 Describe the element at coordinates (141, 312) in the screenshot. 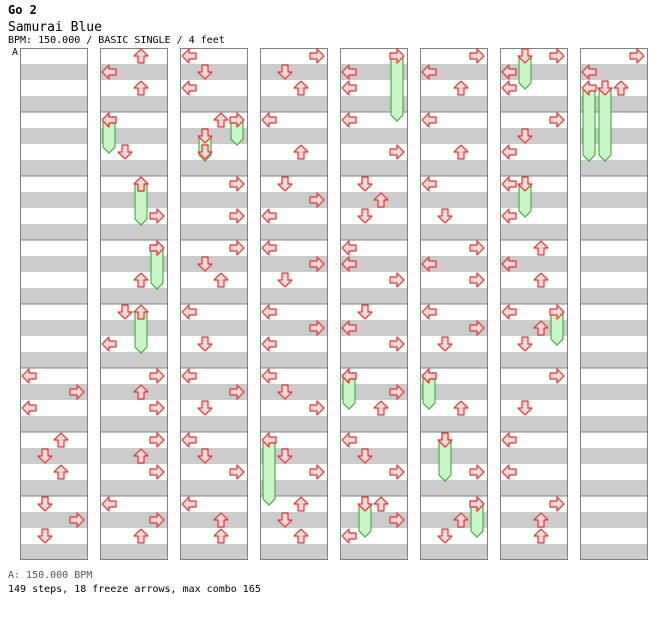

I see `freeze-head-up-arrow-icon` at that location.